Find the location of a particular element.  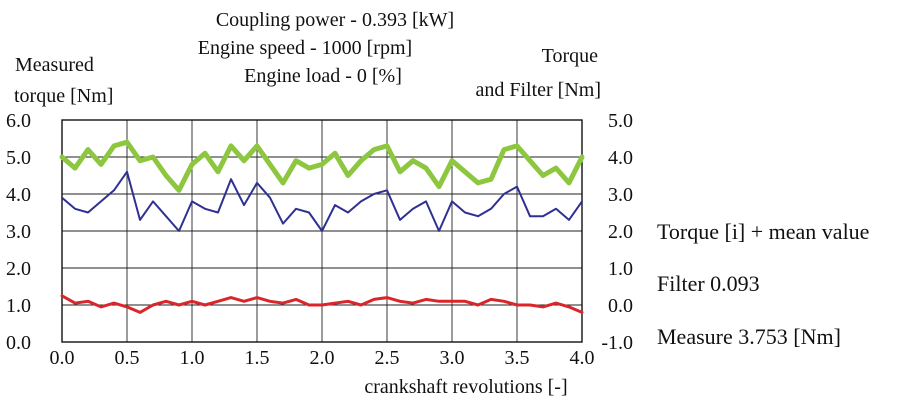

y-tick-label-right: 0.0 is located at coordinates (620, 306).